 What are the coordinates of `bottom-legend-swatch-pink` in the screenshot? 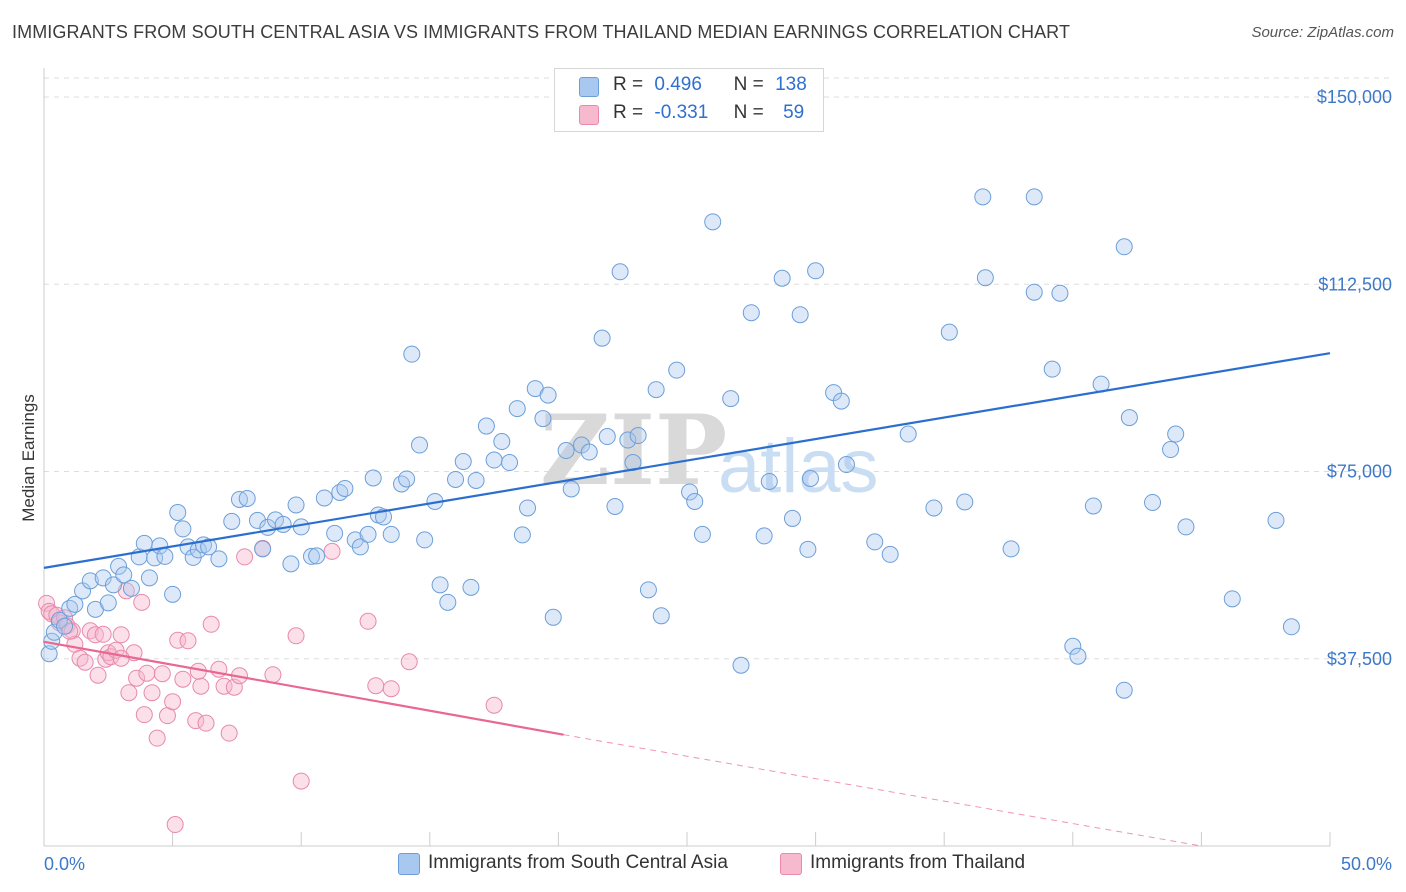 It's located at (791, 864).